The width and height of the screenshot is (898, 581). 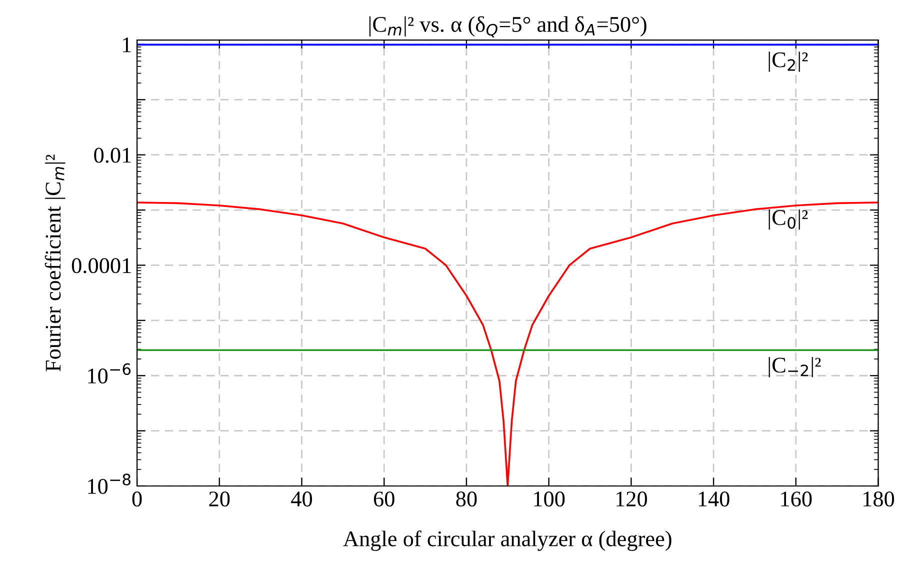 What do you see at coordinates (794, 367) in the screenshot?
I see `series-label: |C$_{−2}$|²` at bounding box center [794, 367].